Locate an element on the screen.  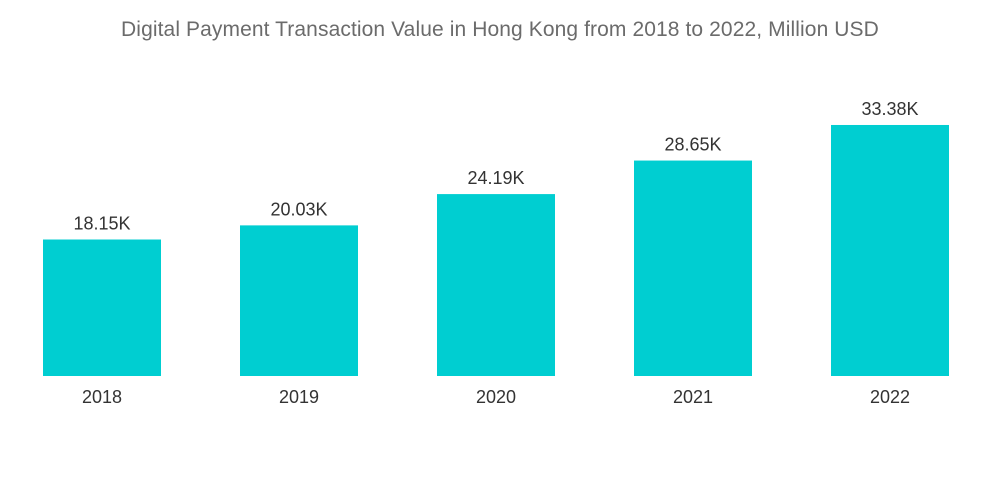
value-label-2019: 20.03K is located at coordinates (298, 209).